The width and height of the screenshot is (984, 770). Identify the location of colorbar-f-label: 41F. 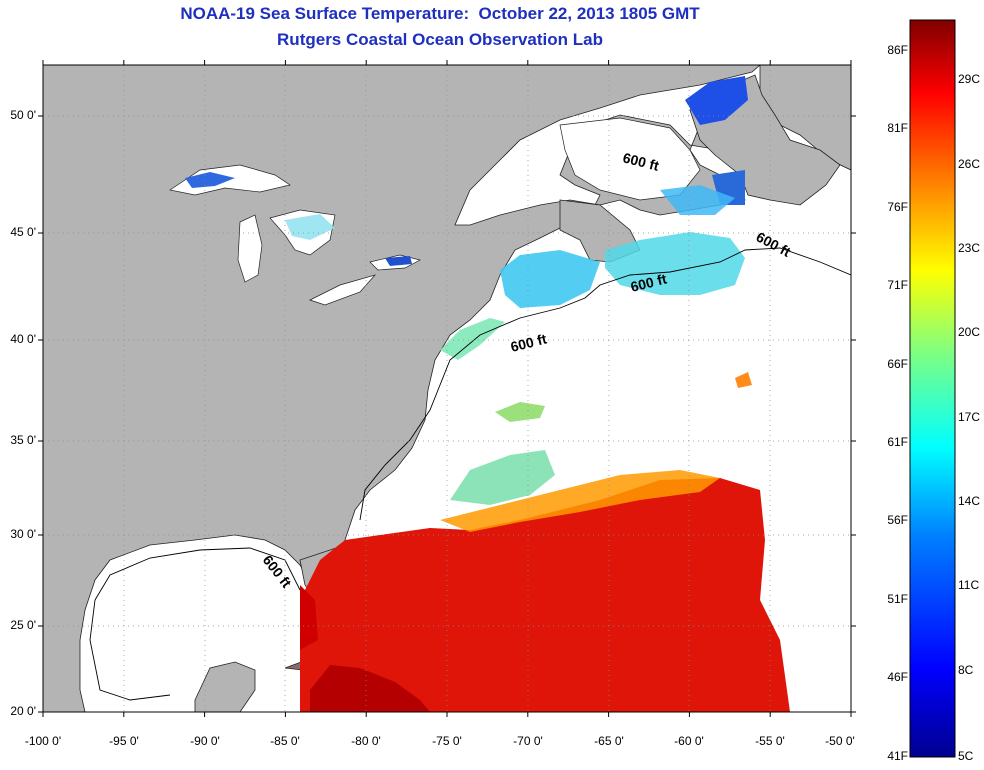
(897, 756).